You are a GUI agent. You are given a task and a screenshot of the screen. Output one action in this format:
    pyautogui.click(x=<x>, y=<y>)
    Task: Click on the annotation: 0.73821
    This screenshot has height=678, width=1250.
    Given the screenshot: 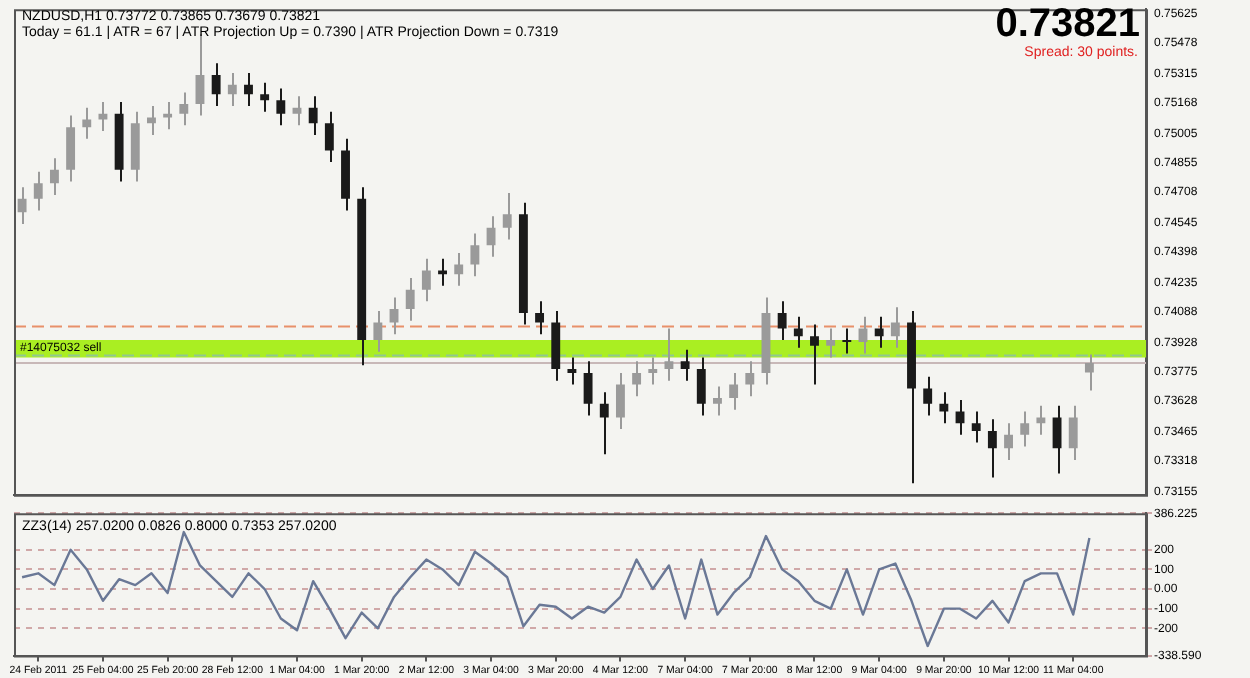 What is the action you would take?
    pyautogui.click(x=1067, y=24)
    